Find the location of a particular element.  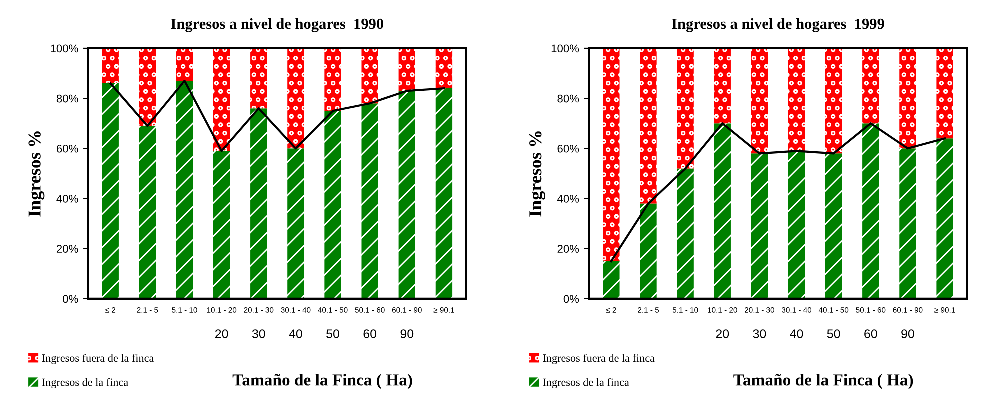

chart-title: Ingresos a nivel de hogares 1999 is located at coordinates (778, 25).